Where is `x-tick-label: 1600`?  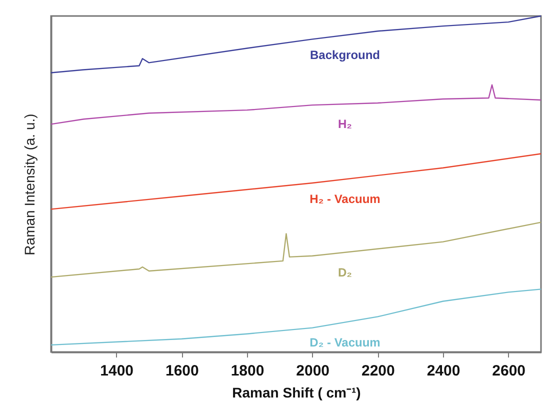 x-tick-label: 1600 is located at coordinates (182, 371).